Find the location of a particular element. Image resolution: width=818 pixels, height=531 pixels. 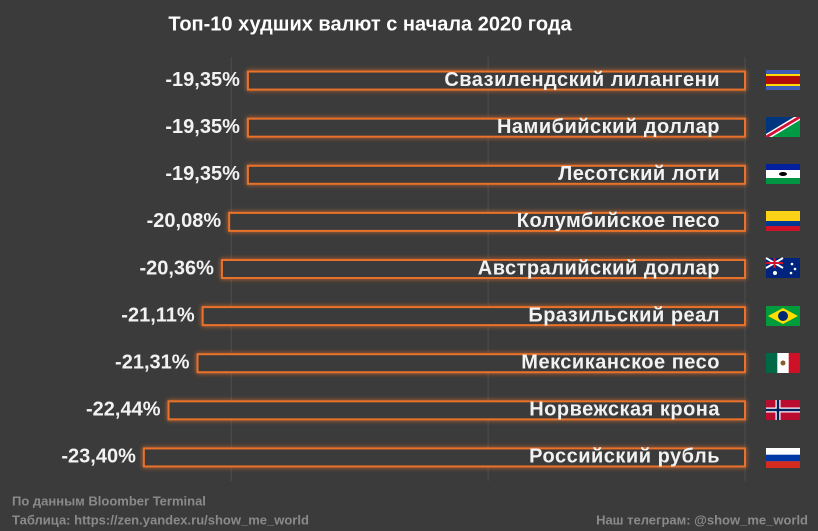

value-label: -22,44% is located at coordinates (123, 410).